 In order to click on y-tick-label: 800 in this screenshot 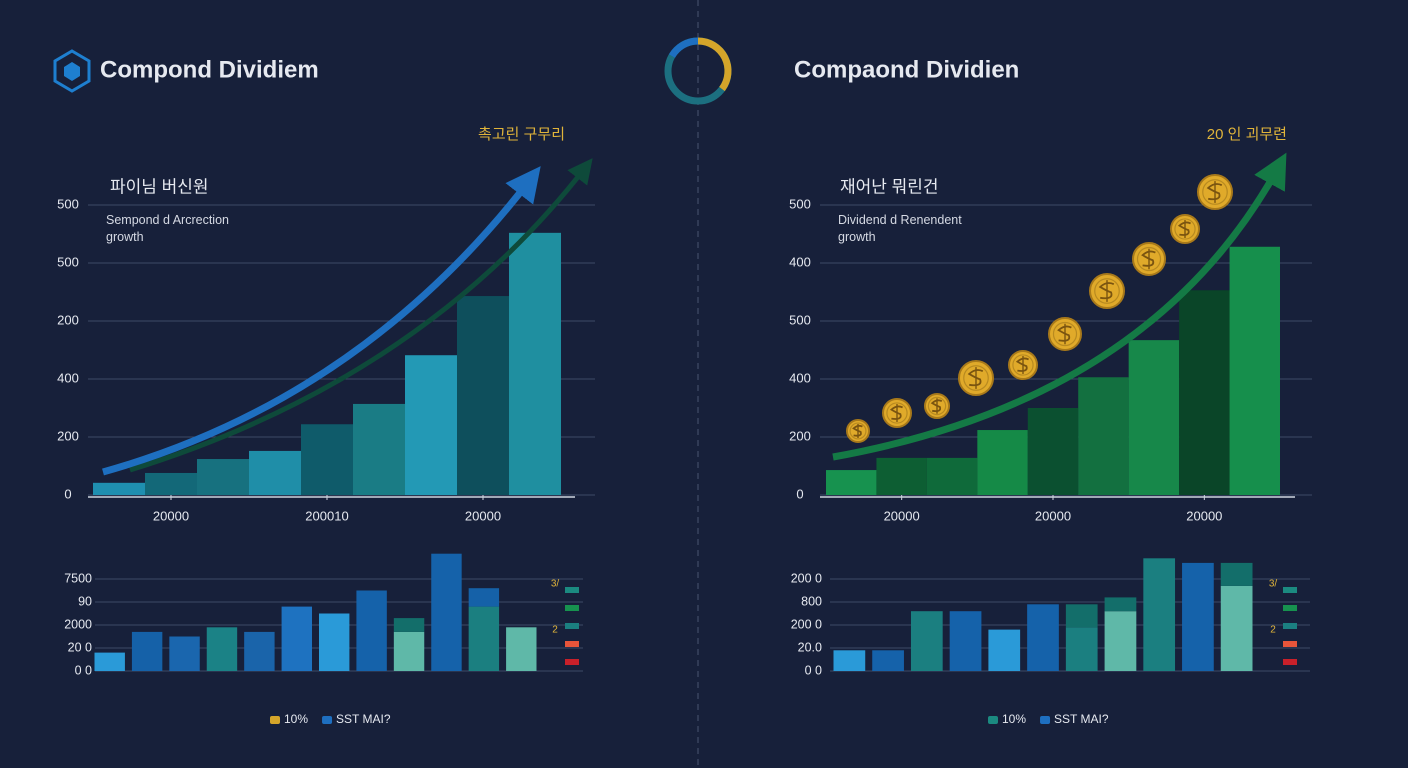, I will do `click(811, 601)`.